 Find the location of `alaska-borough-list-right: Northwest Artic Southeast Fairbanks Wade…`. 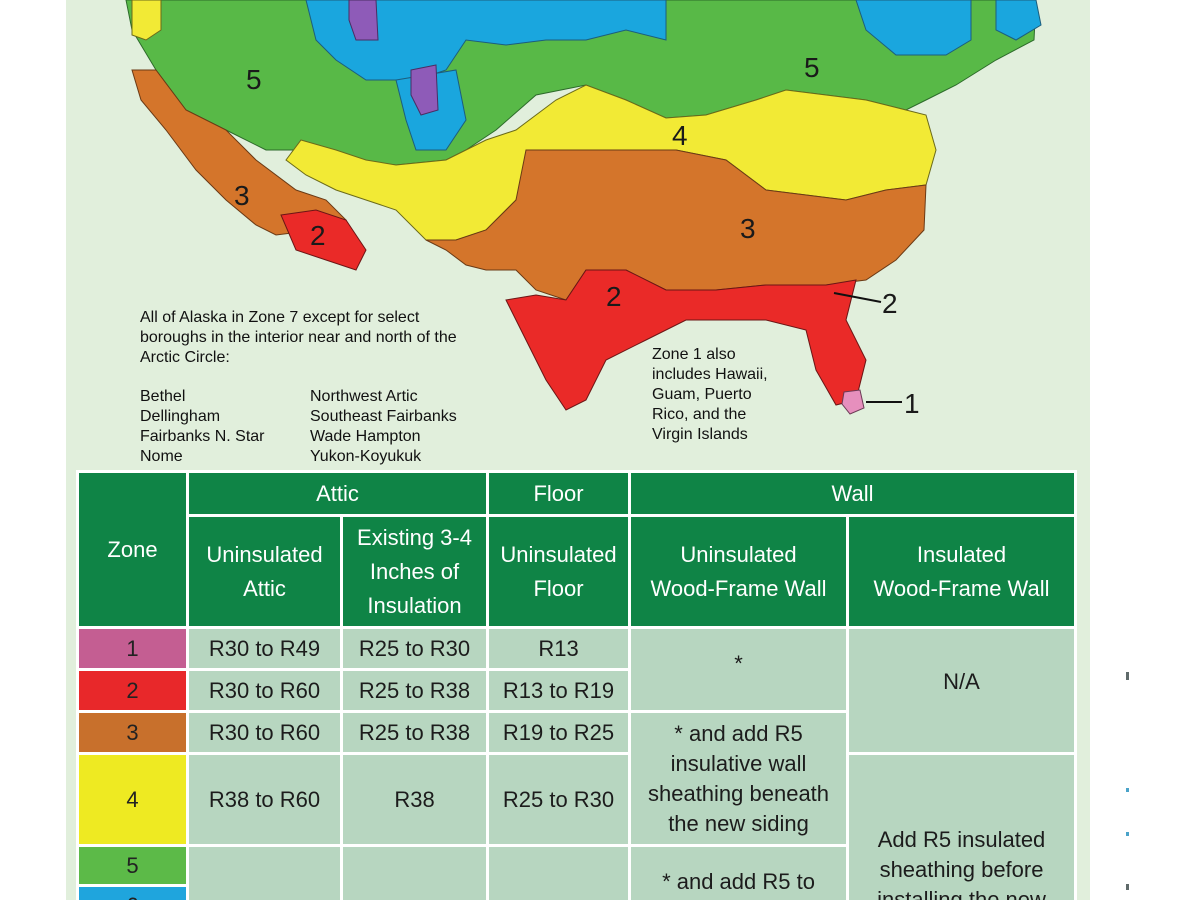

alaska-borough-list-right: Northwest Artic Southeast Fairbanks Wade… is located at coordinates (383, 427).